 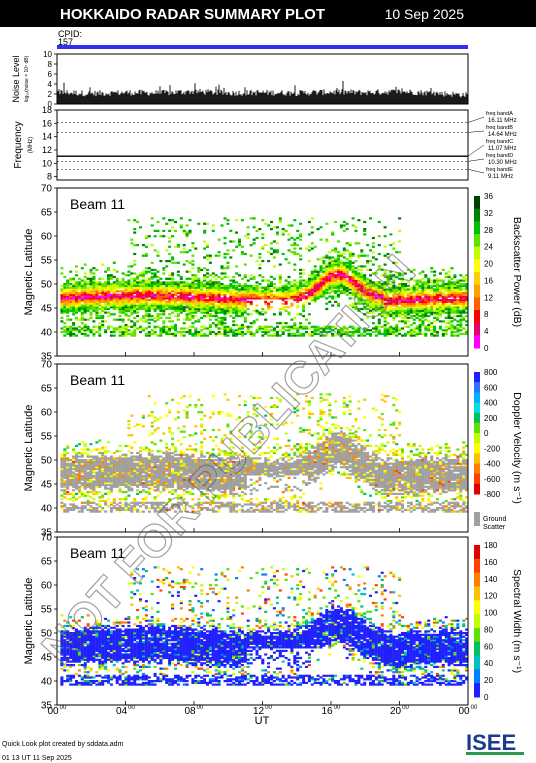 What do you see at coordinates (425, 14) in the screenshot?
I see `plot-date: 10 Sep 2025` at bounding box center [425, 14].